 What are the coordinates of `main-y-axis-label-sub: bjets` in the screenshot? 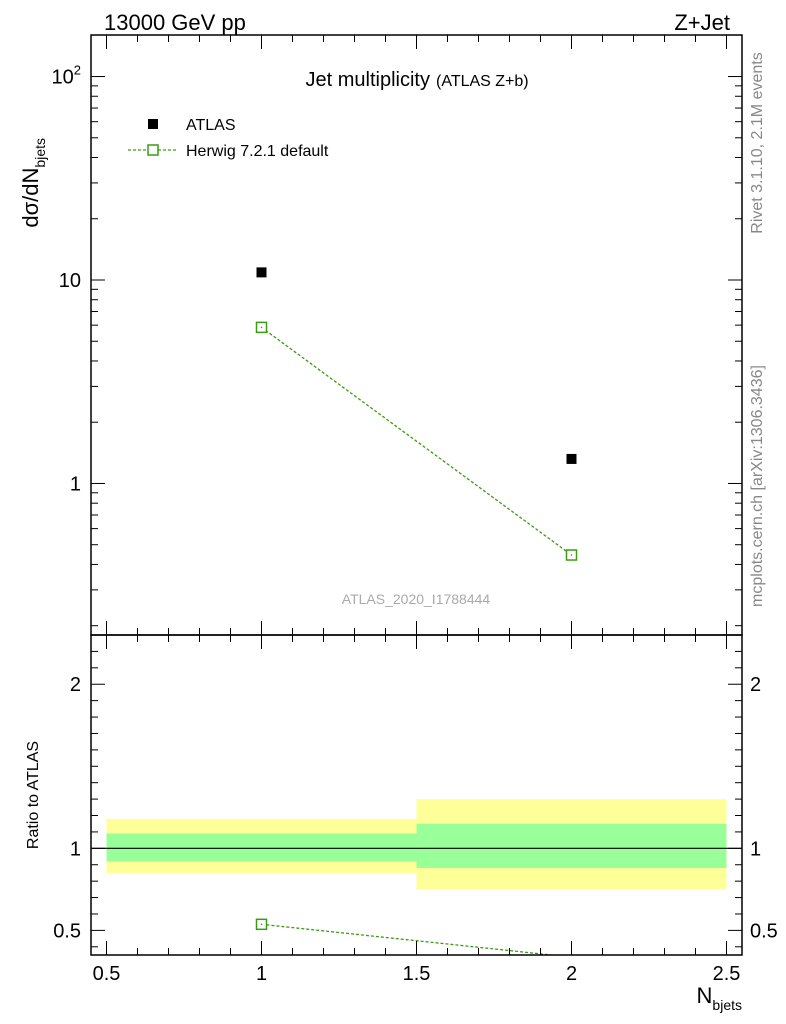 It's located at (40, 153).